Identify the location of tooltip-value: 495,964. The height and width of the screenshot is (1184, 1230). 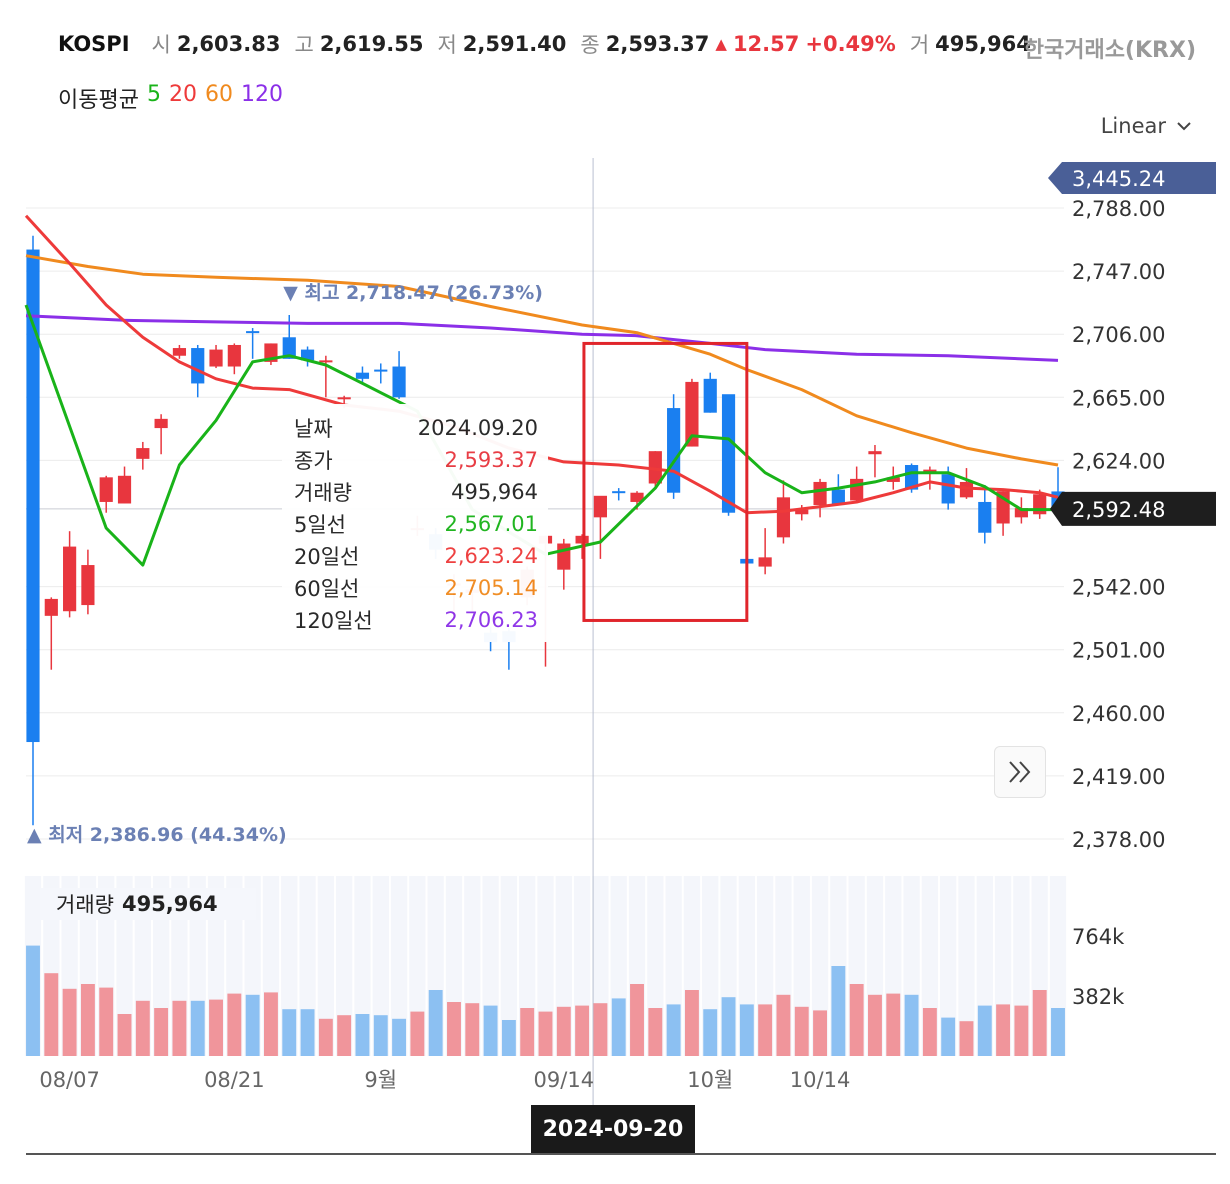
(494, 492).